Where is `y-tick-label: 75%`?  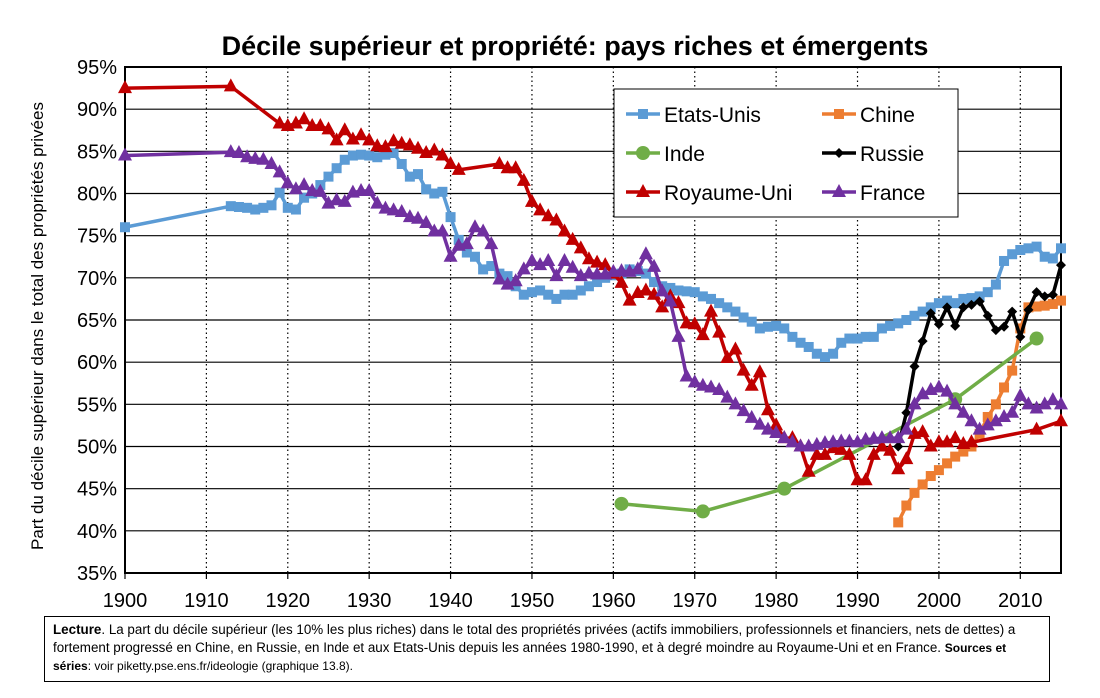
y-tick-label: 75% is located at coordinates (97, 237).